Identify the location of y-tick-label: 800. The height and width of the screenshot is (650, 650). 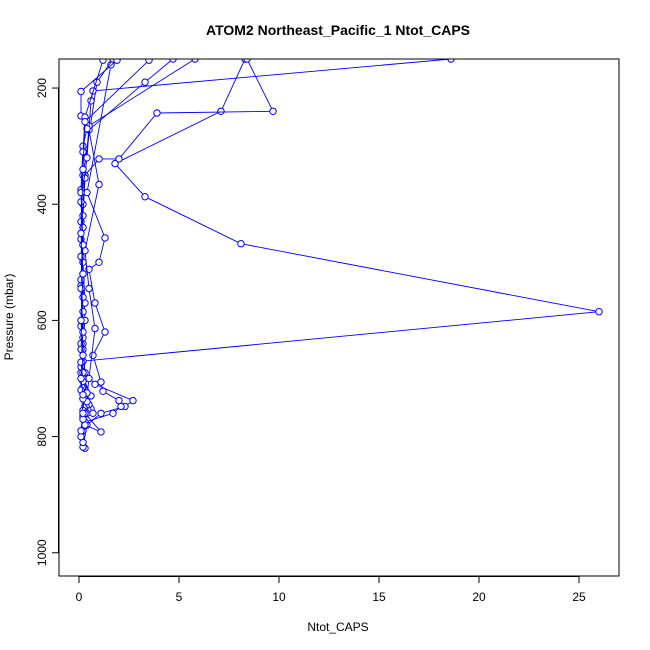
(42, 436).